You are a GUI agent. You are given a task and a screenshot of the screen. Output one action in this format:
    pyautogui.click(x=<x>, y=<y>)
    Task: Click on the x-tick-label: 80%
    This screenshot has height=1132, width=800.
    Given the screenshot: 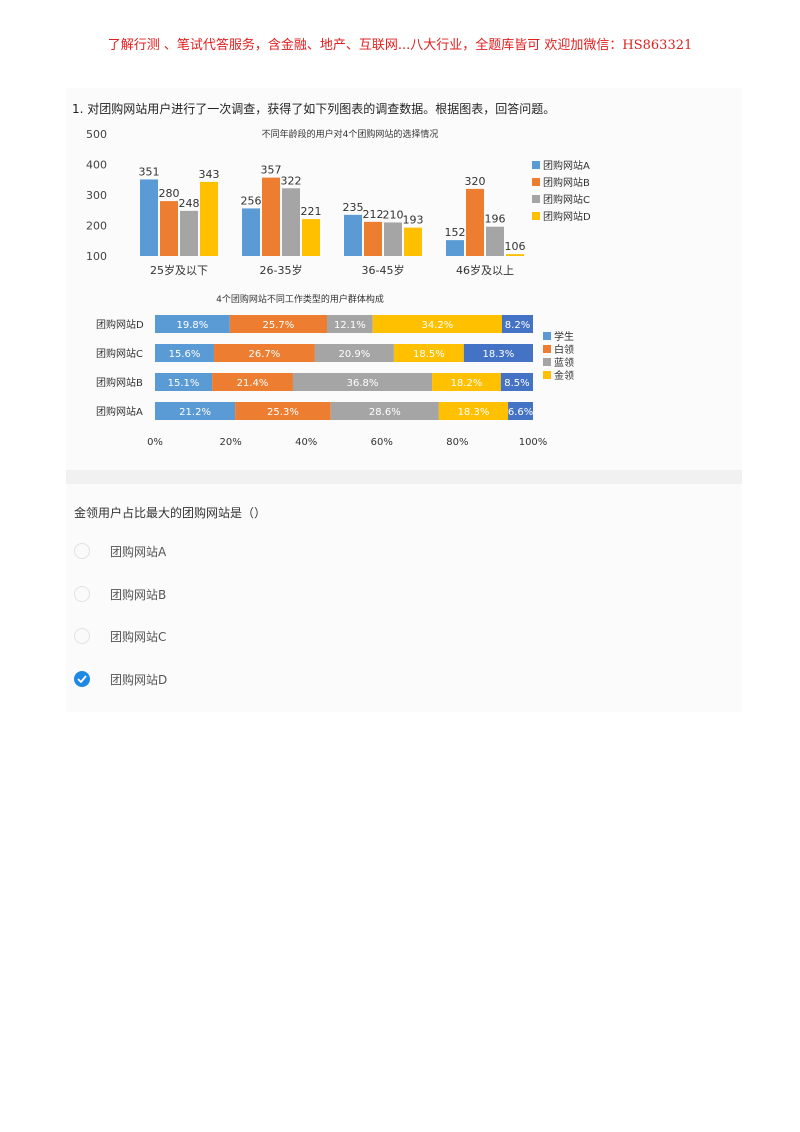 What is the action you would take?
    pyautogui.click(x=457, y=442)
    